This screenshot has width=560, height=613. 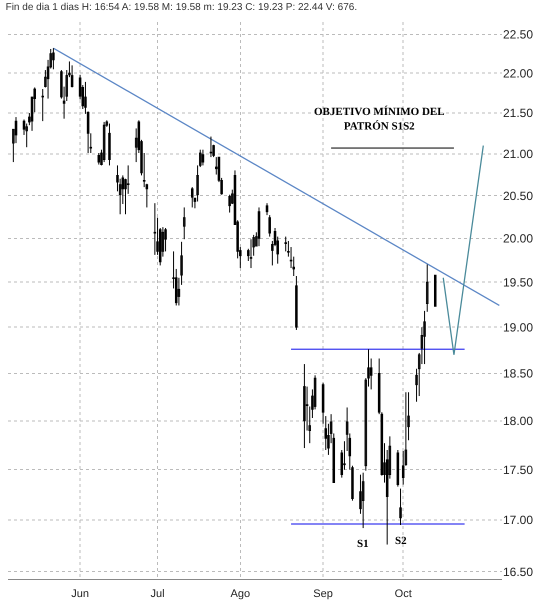 I want to click on y-tick-label: 18.00, so click(x=518, y=421).